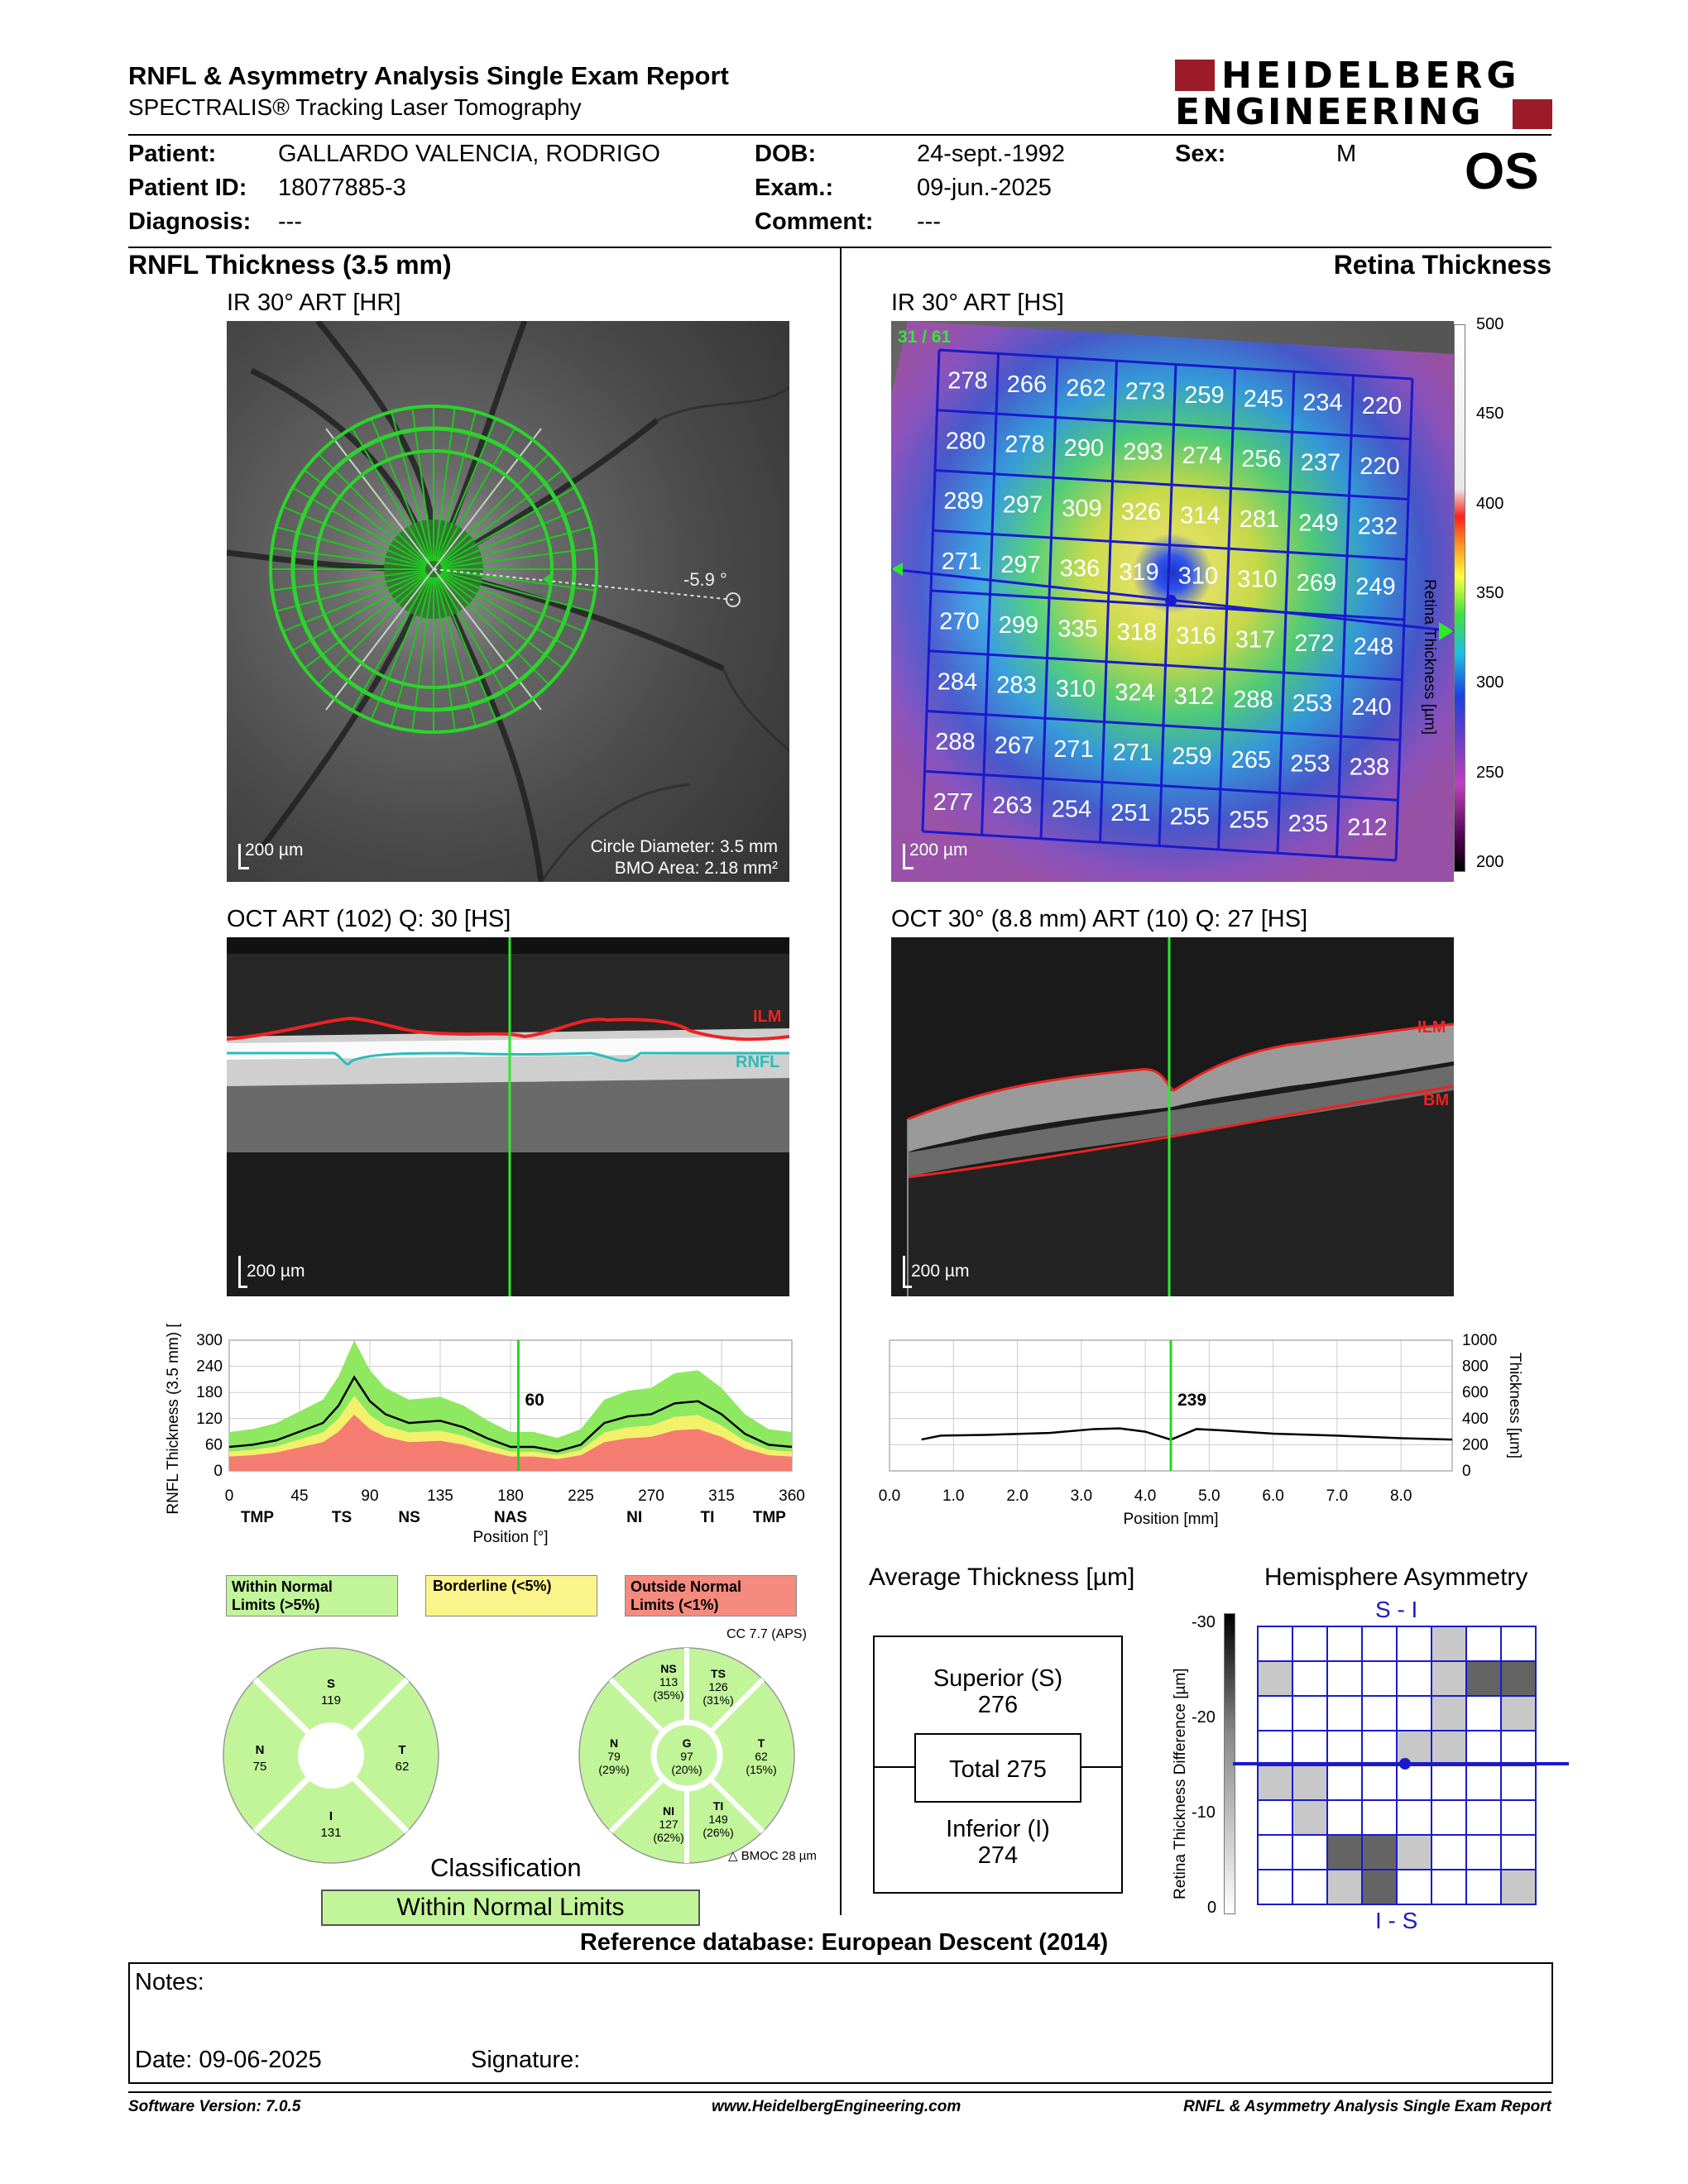  I want to click on retina-grid-cell: 263, so click(1012, 806).